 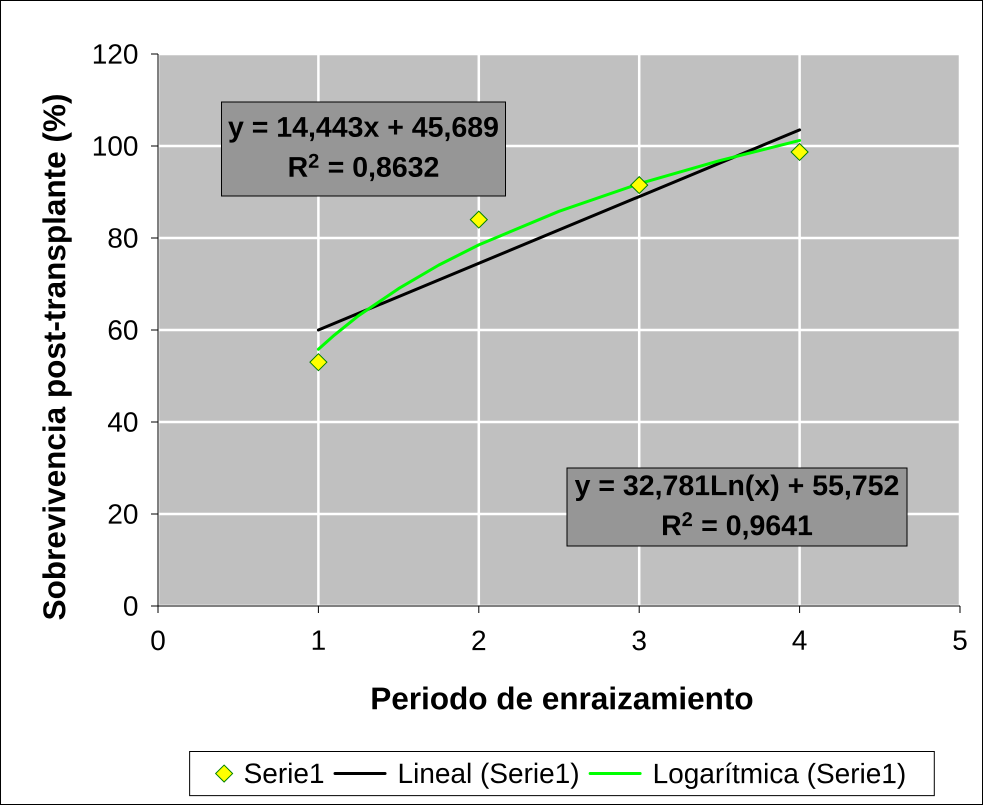 I want to click on x-tick-label: 4, so click(x=799, y=640).